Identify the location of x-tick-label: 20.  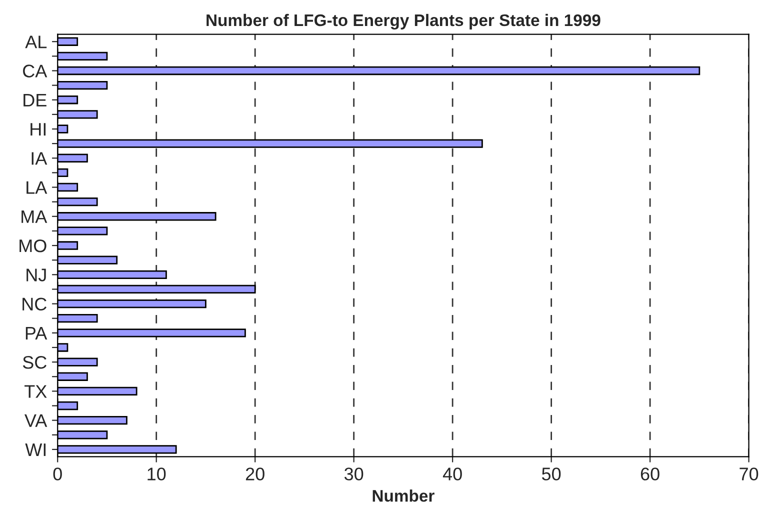
(255, 474).